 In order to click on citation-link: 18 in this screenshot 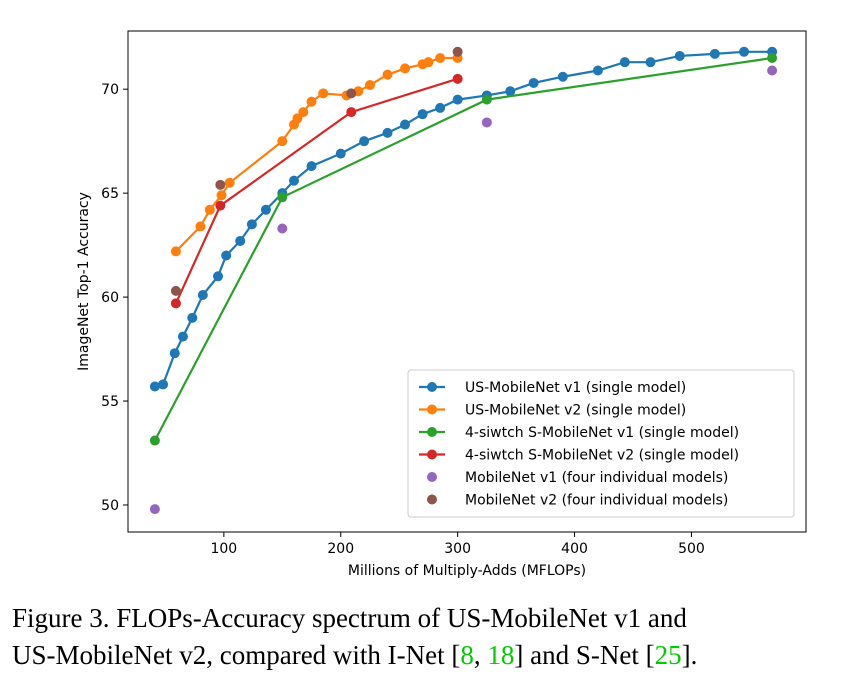, I will do `click(501, 655)`.